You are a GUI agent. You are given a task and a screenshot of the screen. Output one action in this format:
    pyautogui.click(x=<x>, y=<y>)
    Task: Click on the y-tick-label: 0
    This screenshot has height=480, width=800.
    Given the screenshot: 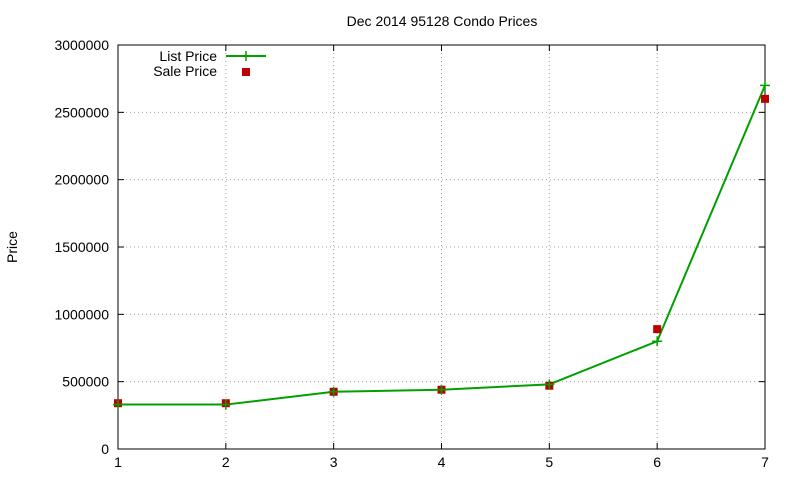 What is the action you would take?
    pyautogui.click(x=105, y=449)
    